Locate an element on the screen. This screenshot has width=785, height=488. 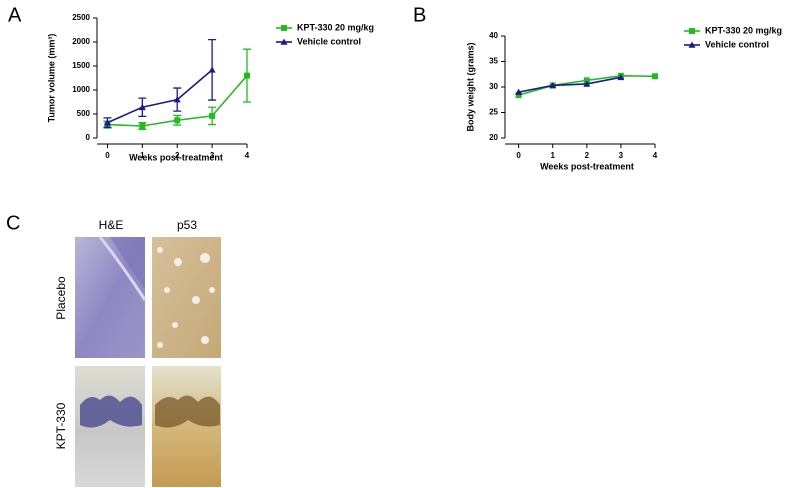
panel-letter: A is located at coordinates (15, 15).